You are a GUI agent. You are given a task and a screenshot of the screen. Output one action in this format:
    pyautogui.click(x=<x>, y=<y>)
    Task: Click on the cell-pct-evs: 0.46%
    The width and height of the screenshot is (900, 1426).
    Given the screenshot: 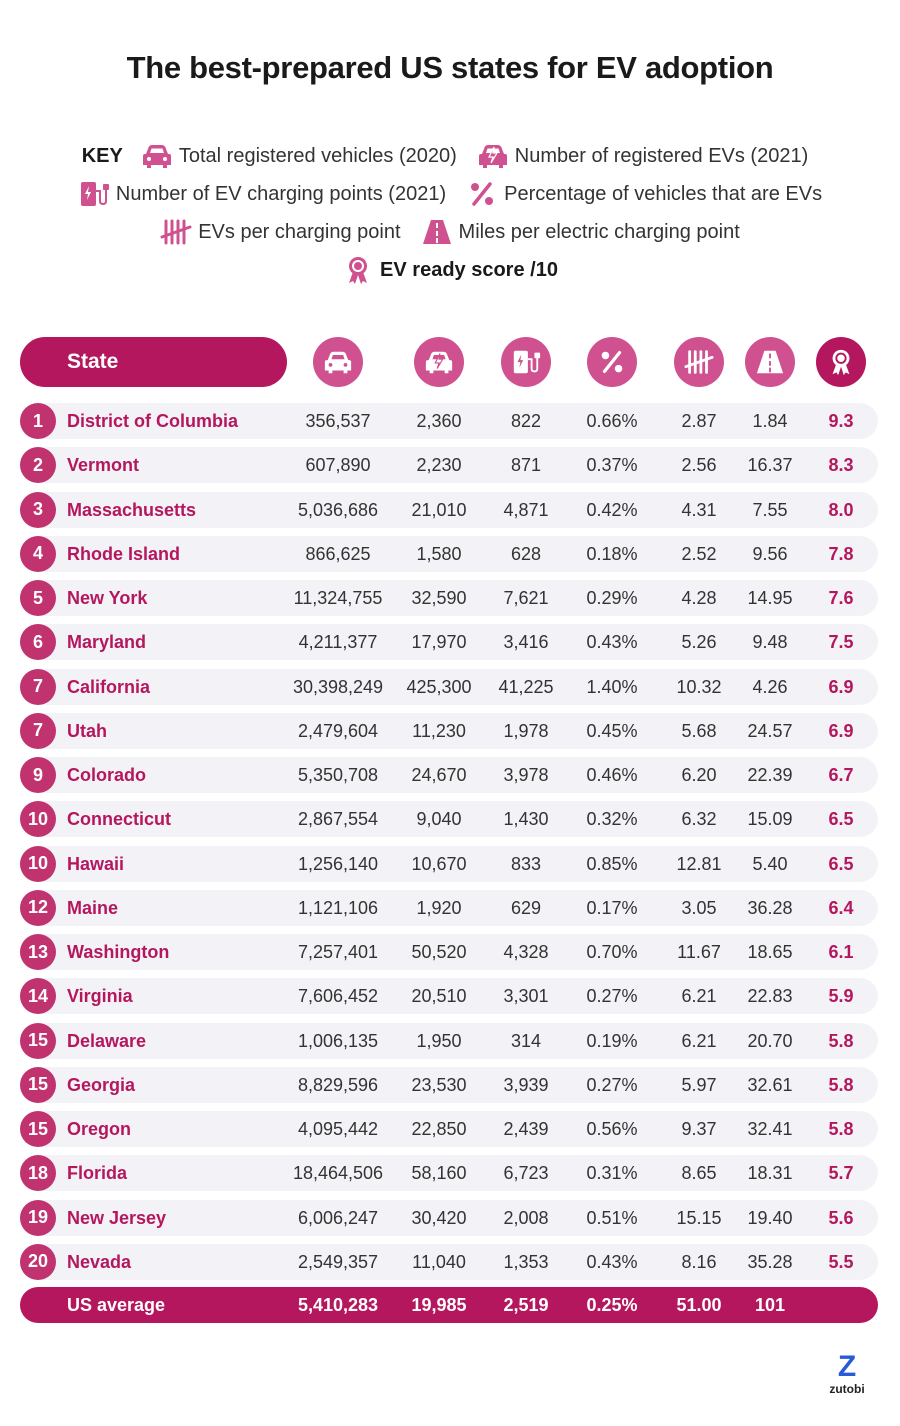 What is the action you would take?
    pyautogui.click(x=612, y=775)
    